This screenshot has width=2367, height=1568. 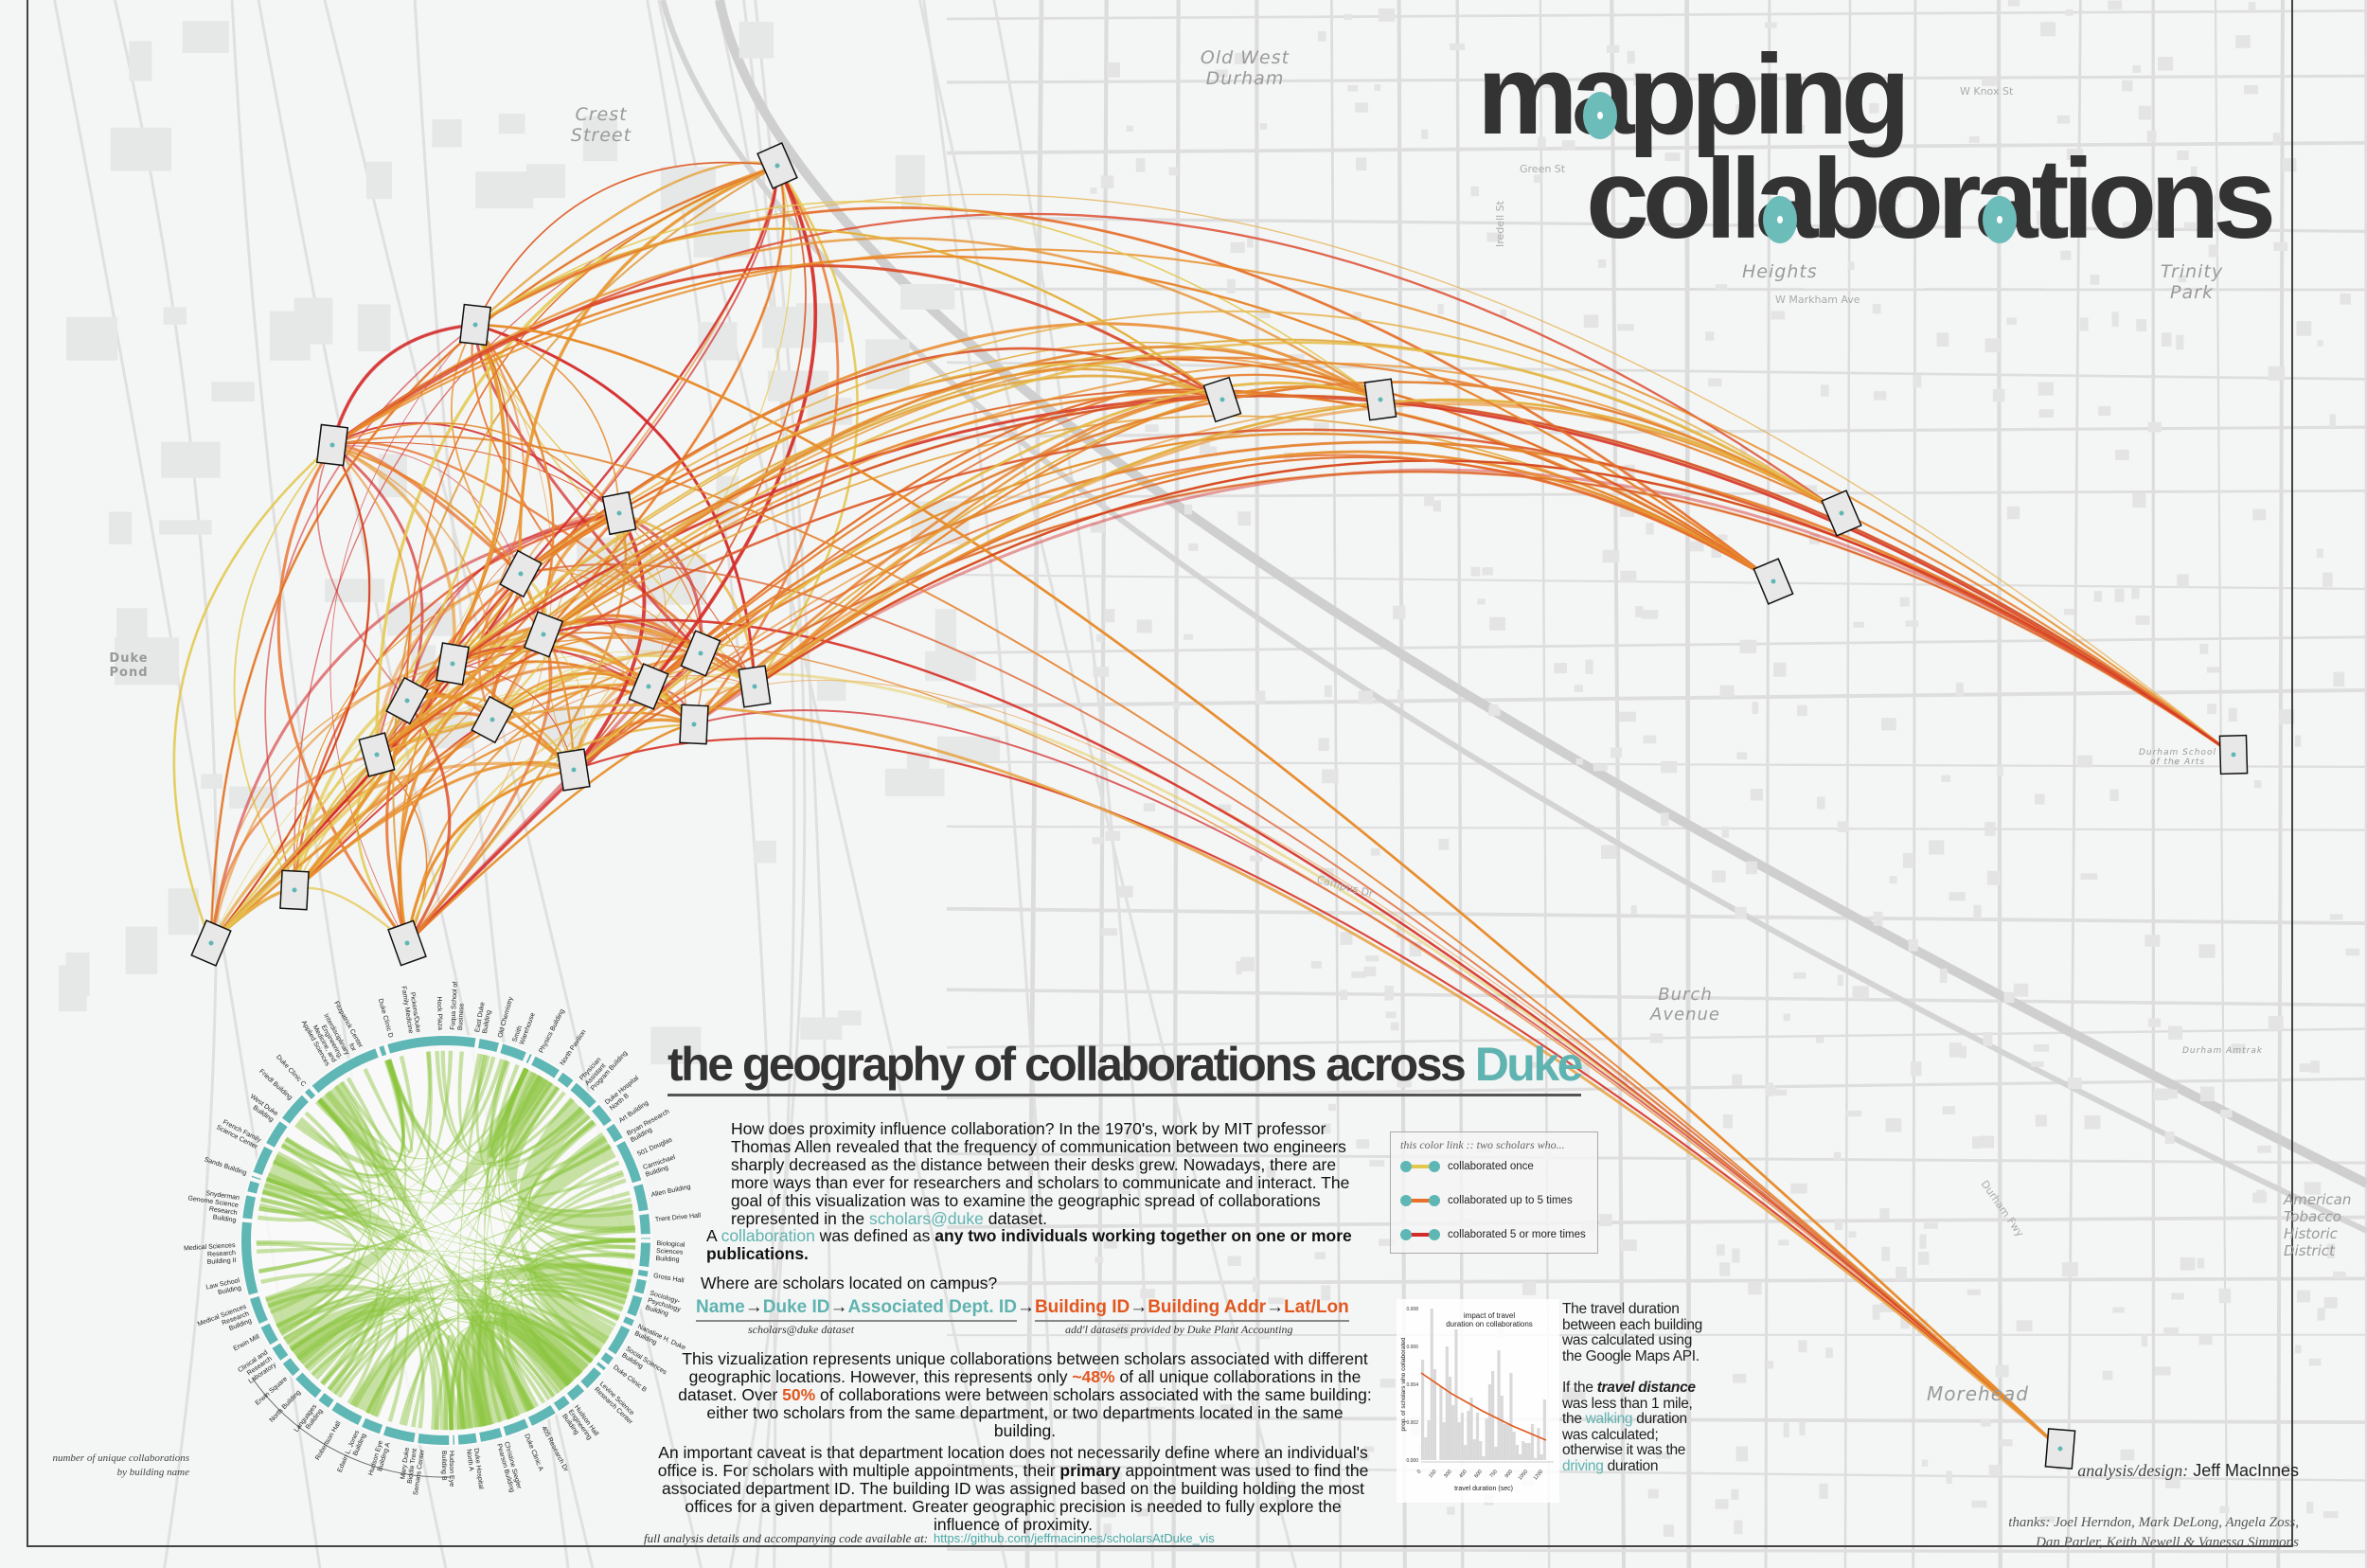 What do you see at coordinates (1094, 1376) in the screenshot?
I see `pct-48: ~48%` at bounding box center [1094, 1376].